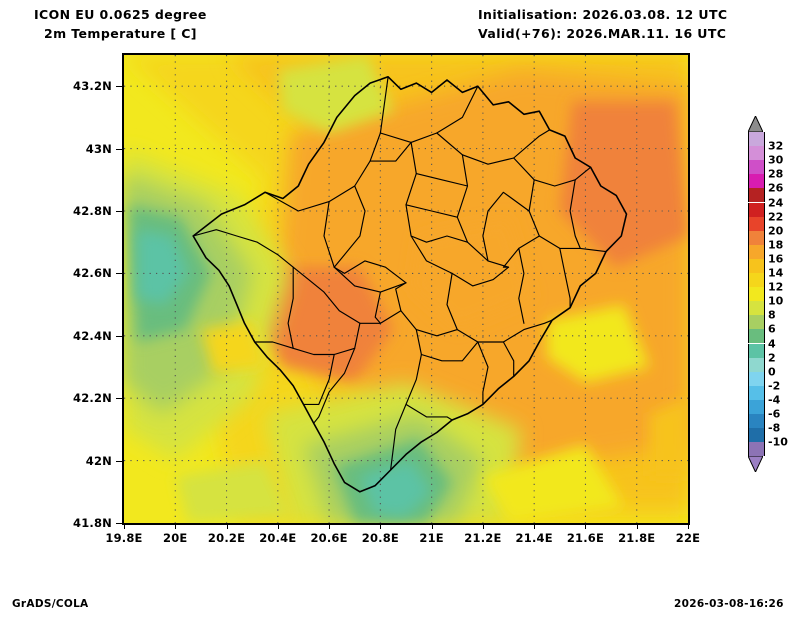 This screenshot has height=618, width=800. What do you see at coordinates (755, 123) in the screenshot?
I see `colorbar-over-arrow-icon` at bounding box center [755, 123].